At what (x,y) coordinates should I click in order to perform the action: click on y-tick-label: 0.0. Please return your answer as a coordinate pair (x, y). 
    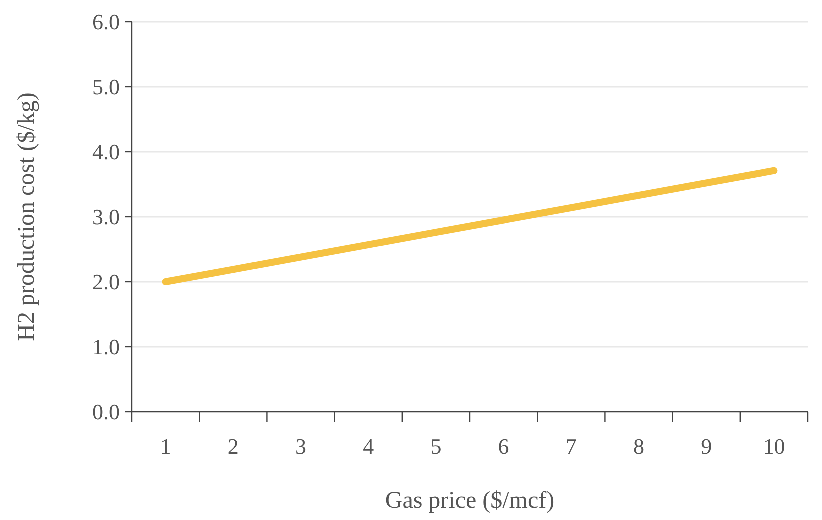
    Looking at the image, I should click on (106, 412).